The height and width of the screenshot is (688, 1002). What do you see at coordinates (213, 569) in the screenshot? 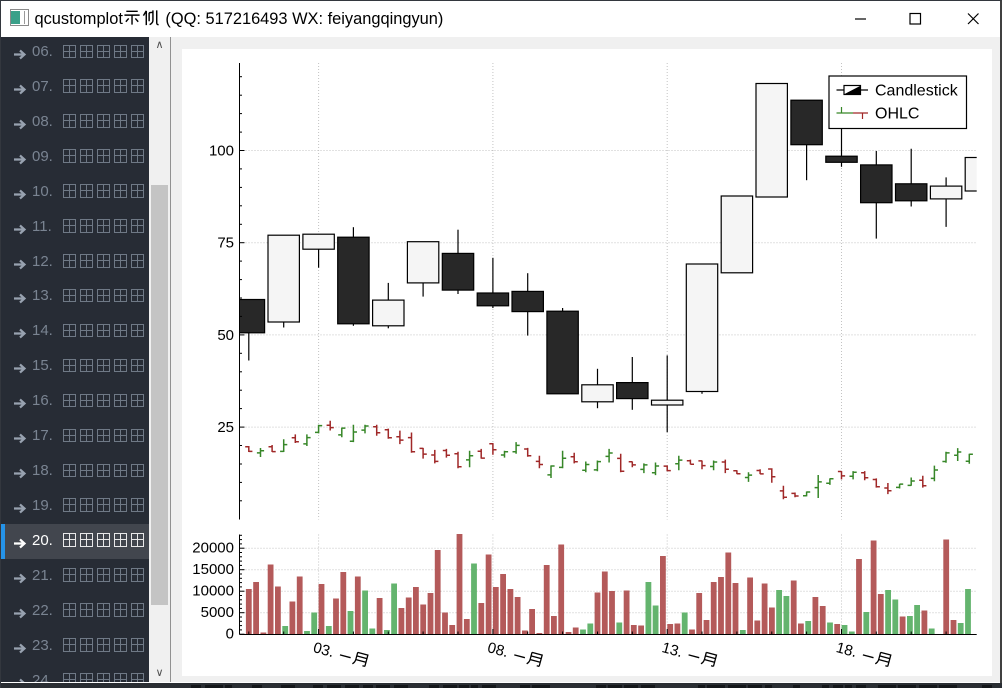
I see `svg-text: 15000` at bounding box center [213, 569].